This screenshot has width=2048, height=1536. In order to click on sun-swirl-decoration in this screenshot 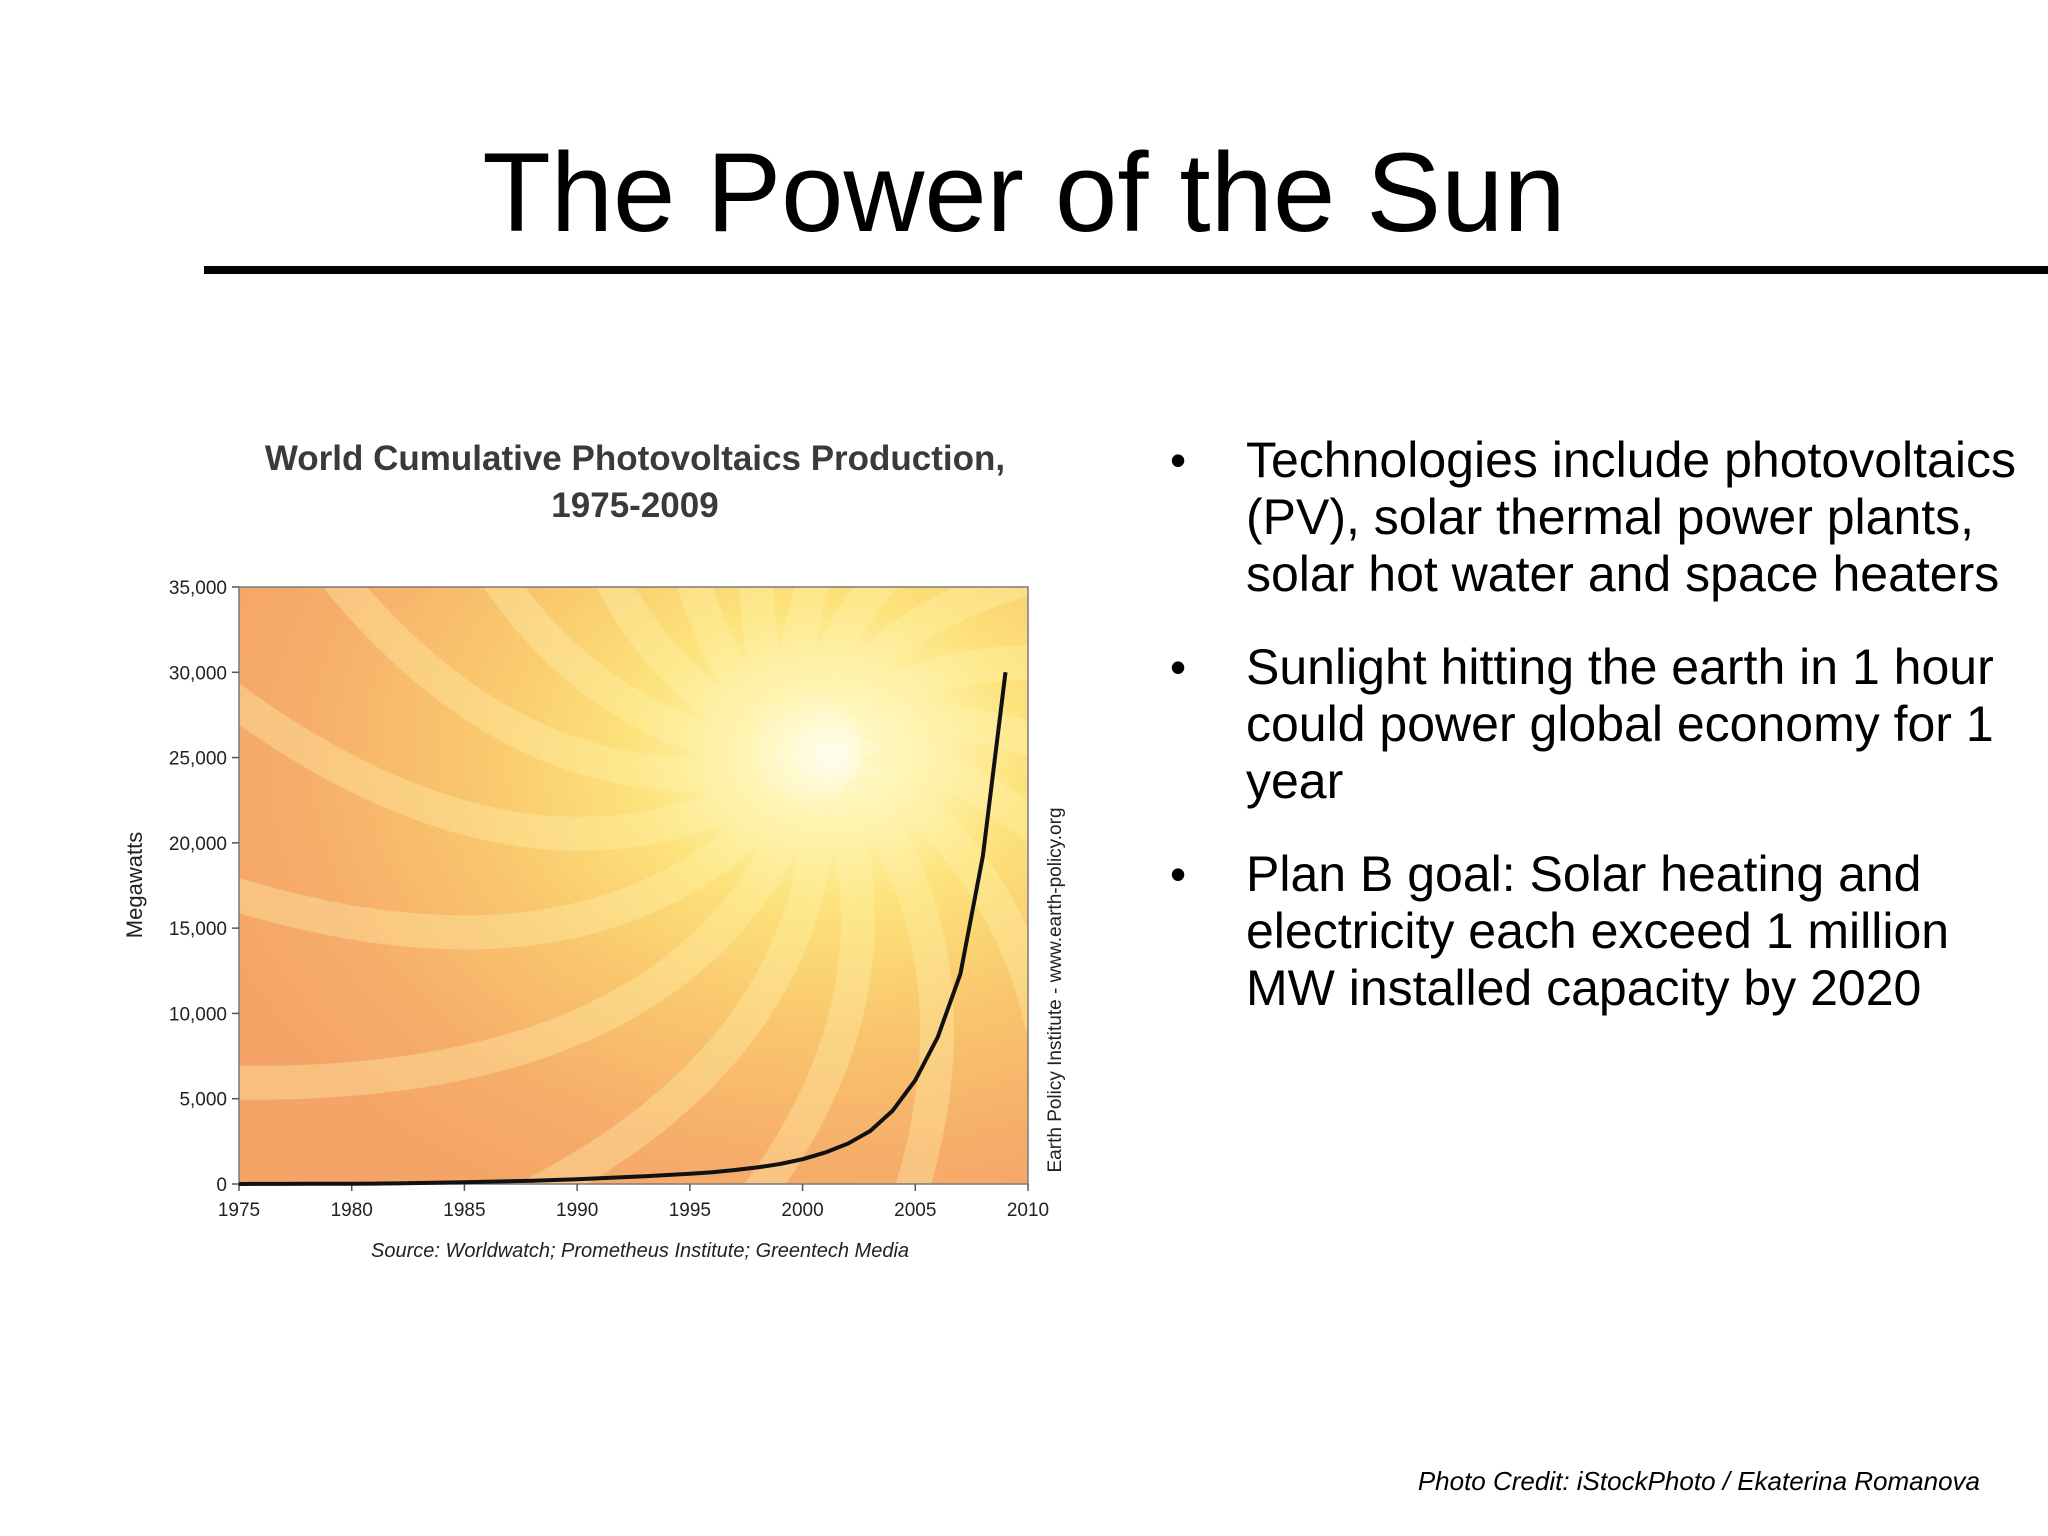, I will do `click(633, 885)`.